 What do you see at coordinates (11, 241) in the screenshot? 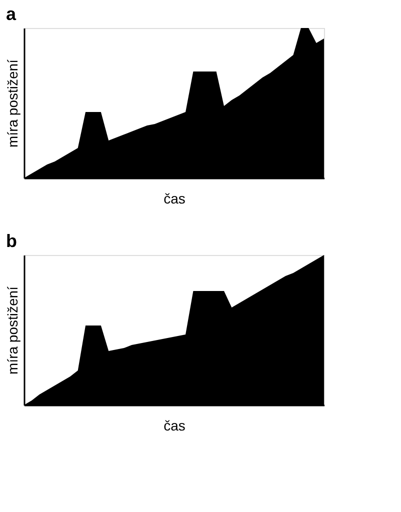
I see `chart-title: b` at bounding box center [11, 241].